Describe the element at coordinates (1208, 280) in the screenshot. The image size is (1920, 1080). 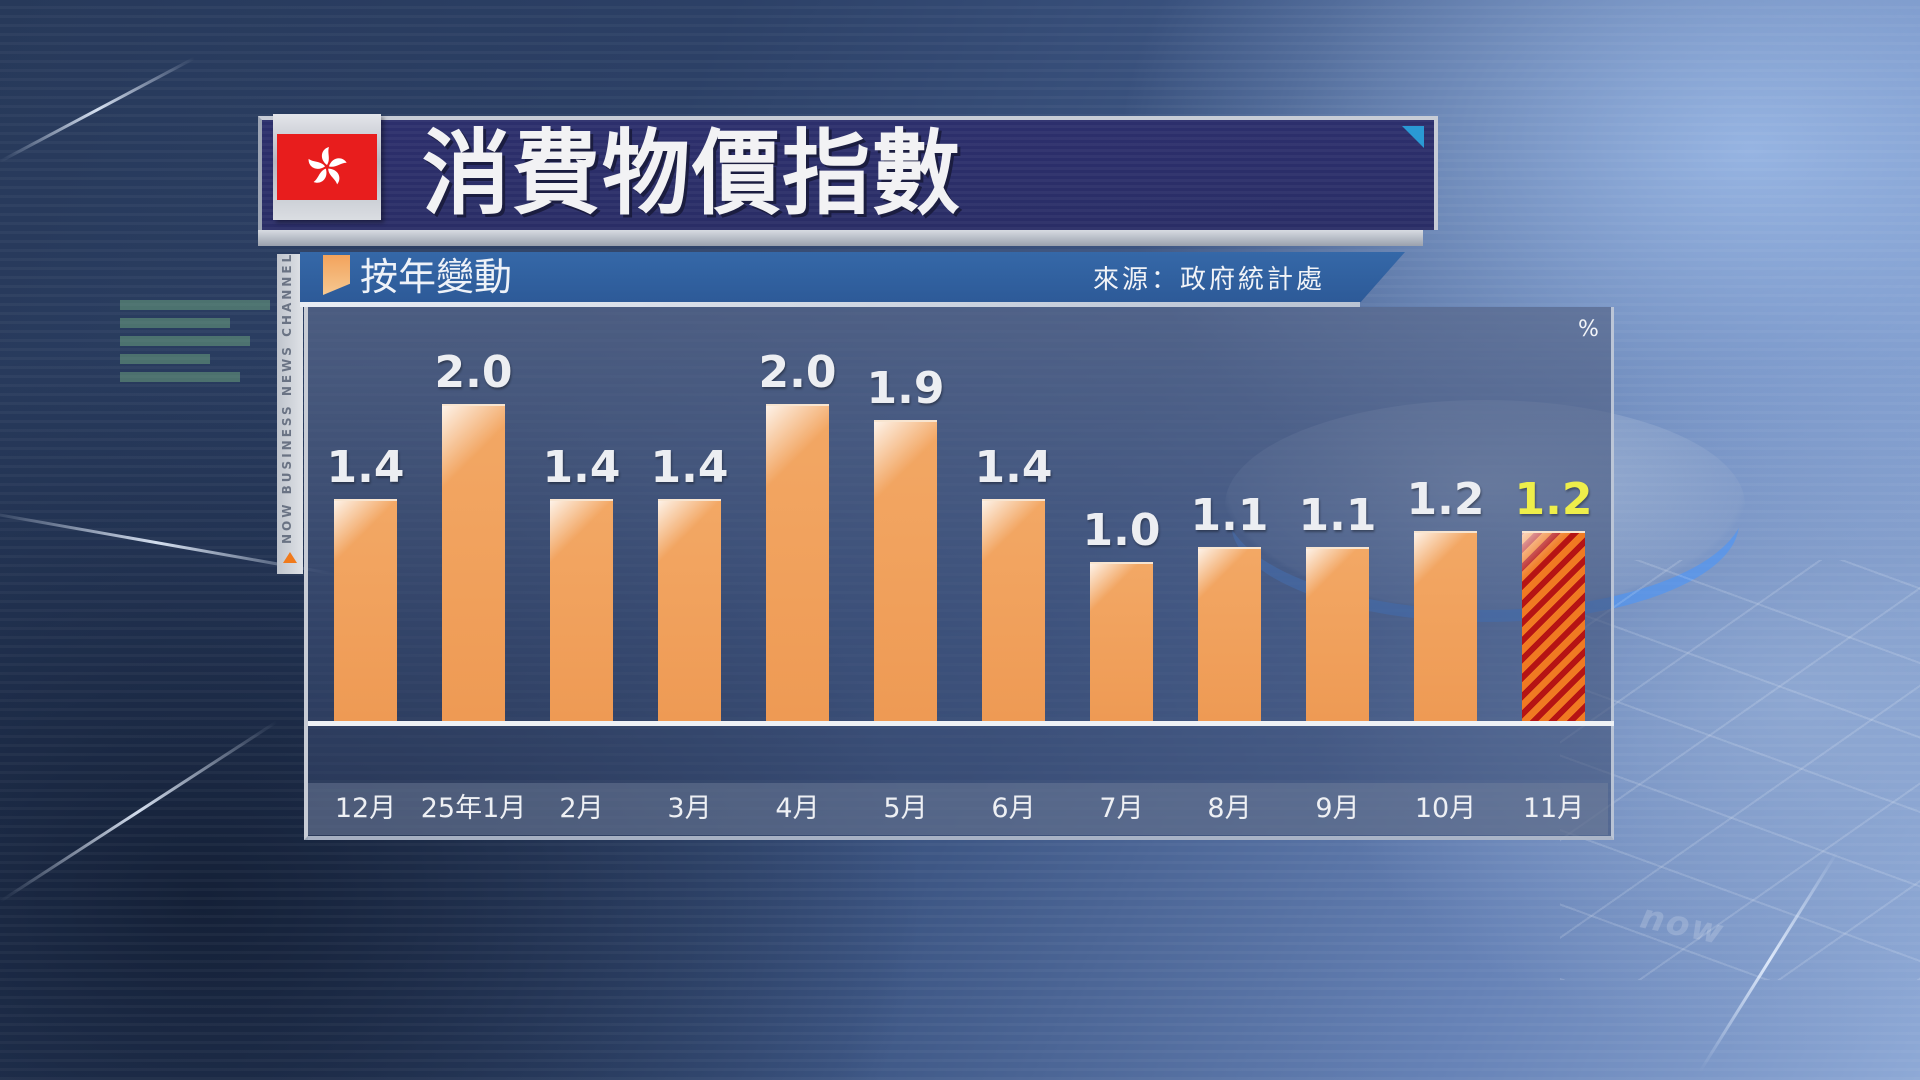
I see `data-source: 來源：政府統計處` at that location.